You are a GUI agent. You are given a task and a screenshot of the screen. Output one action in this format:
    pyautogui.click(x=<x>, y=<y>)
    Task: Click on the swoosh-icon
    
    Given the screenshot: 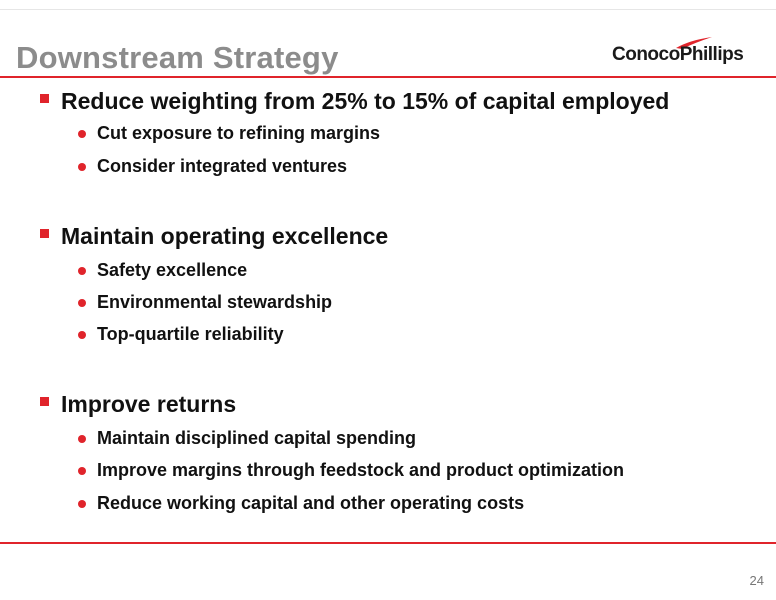 What is the action you would take?
    pyautogui.click(x=694, y=43)
    